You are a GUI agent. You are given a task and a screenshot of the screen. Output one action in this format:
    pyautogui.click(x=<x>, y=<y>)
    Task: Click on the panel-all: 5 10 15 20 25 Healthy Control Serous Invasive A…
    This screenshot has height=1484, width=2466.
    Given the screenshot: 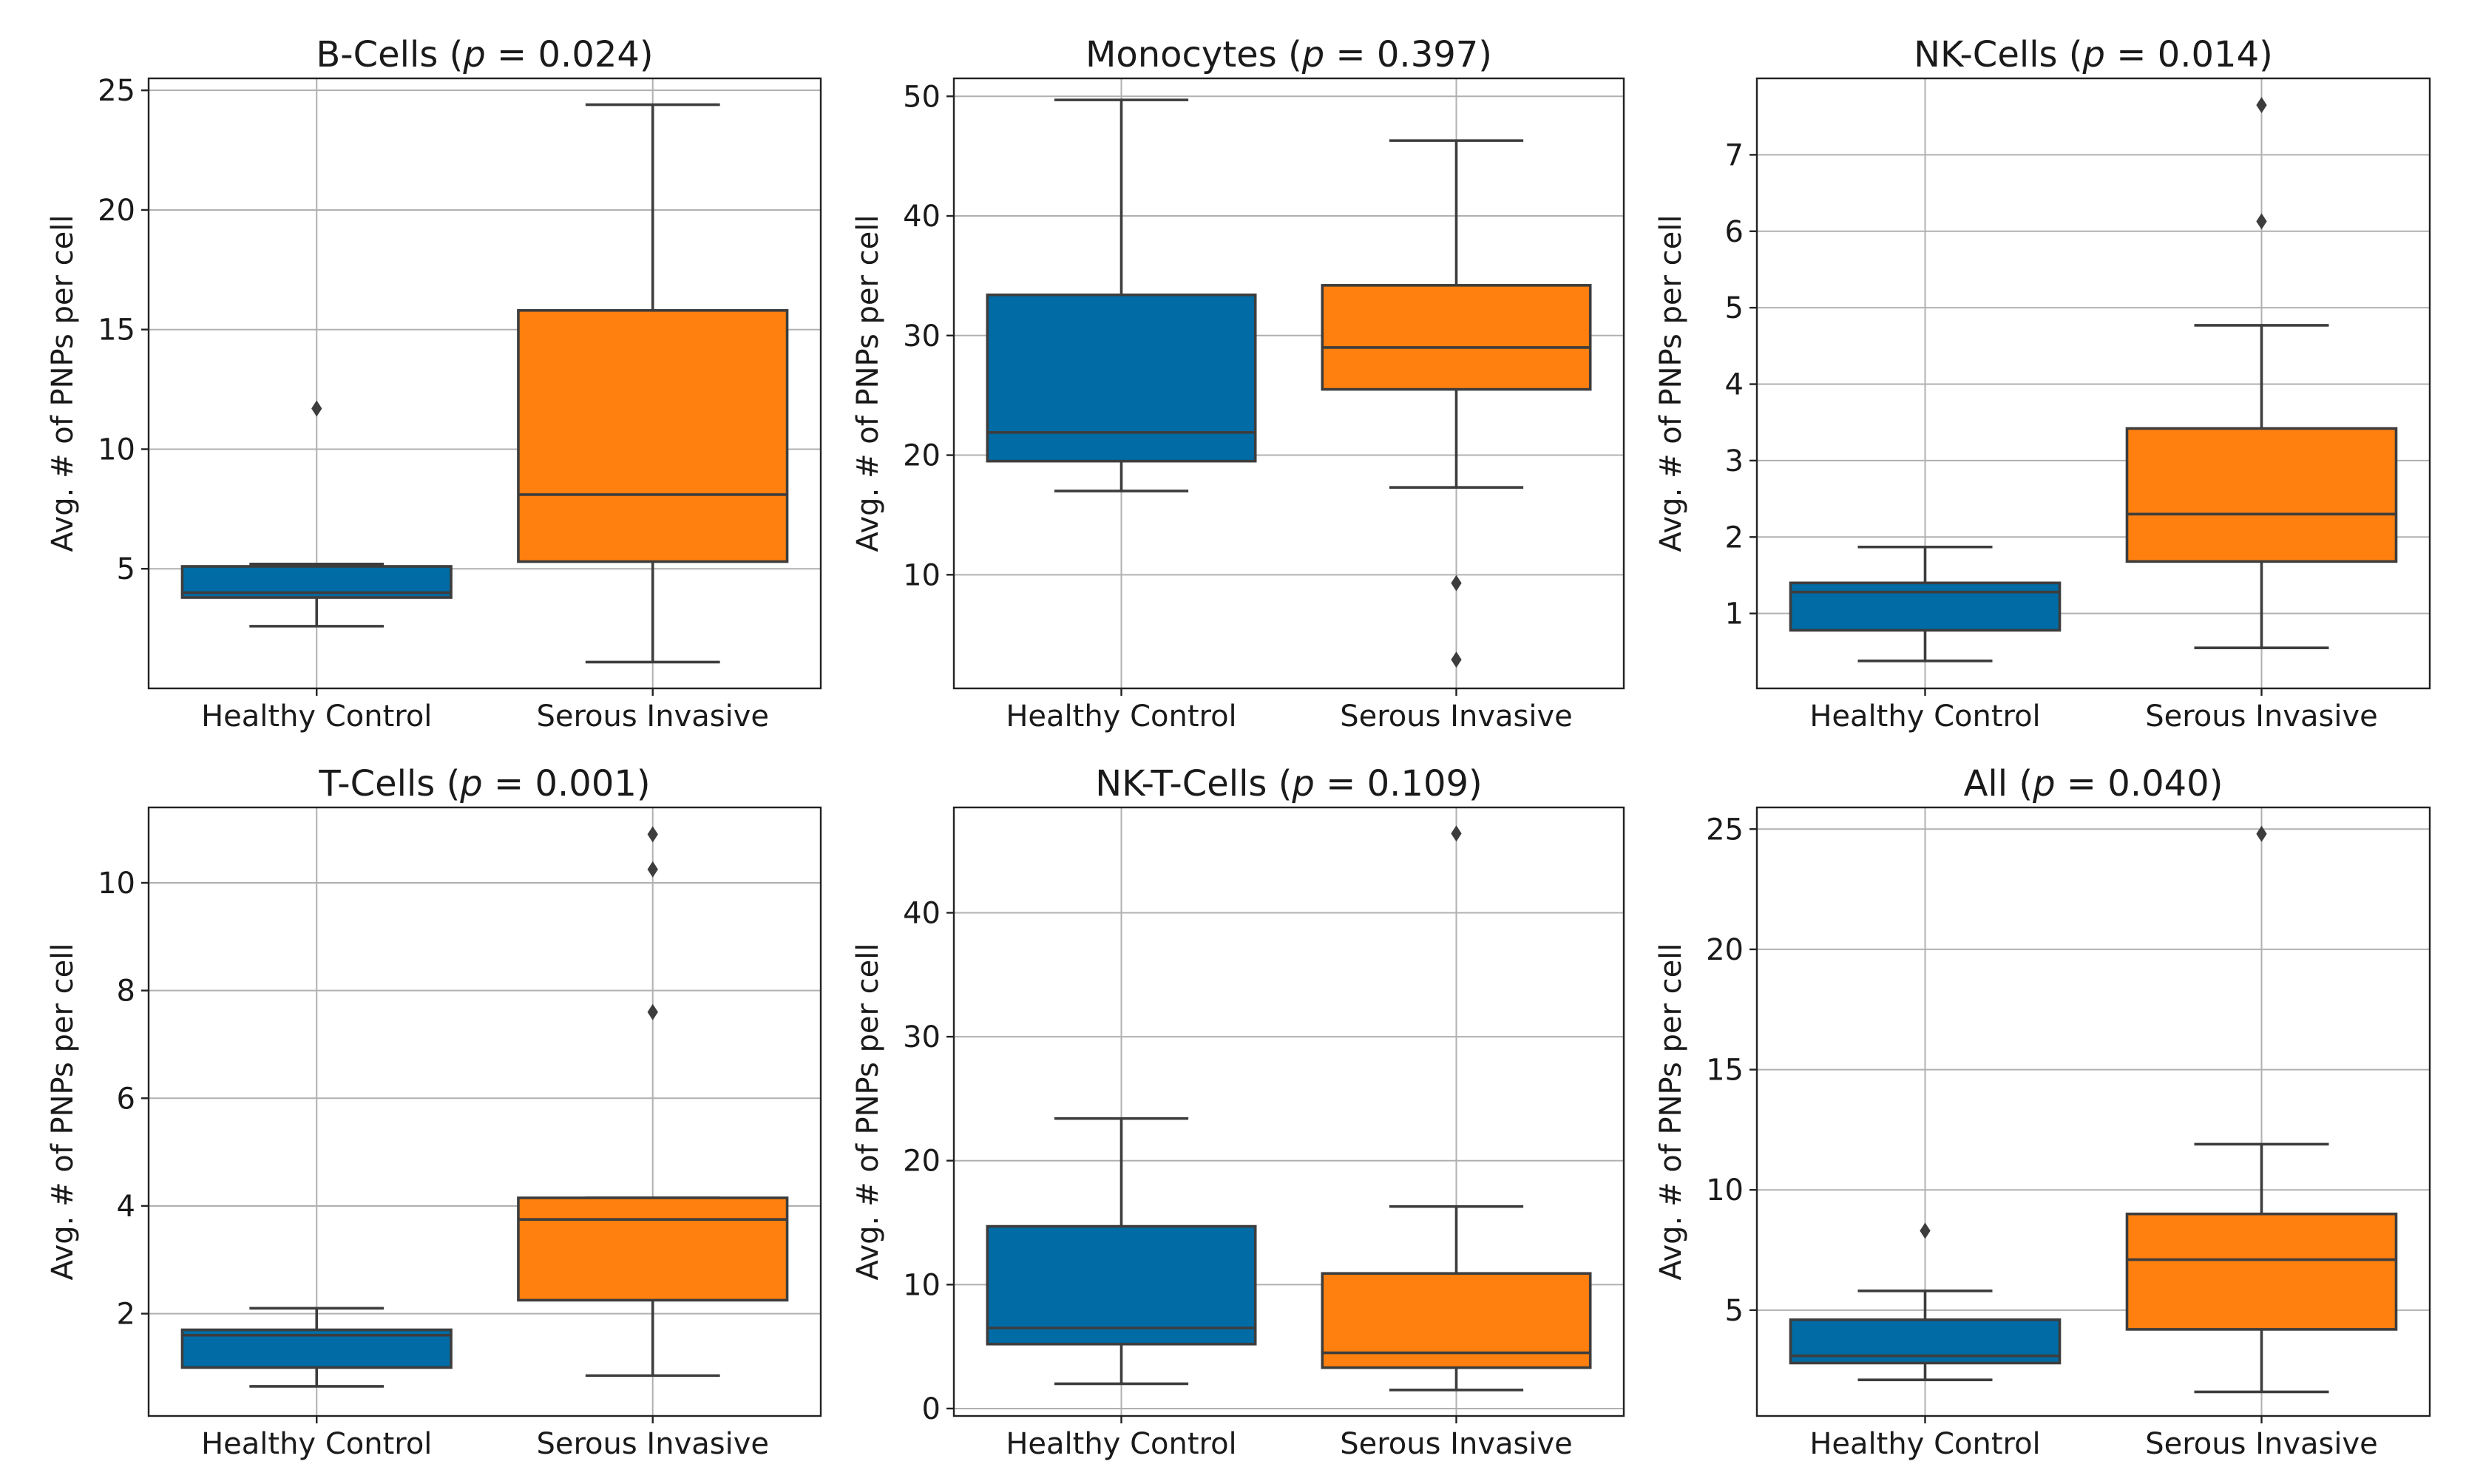 What is the action you would take?
    pyautogui.click(x=2043, y=1112)
    